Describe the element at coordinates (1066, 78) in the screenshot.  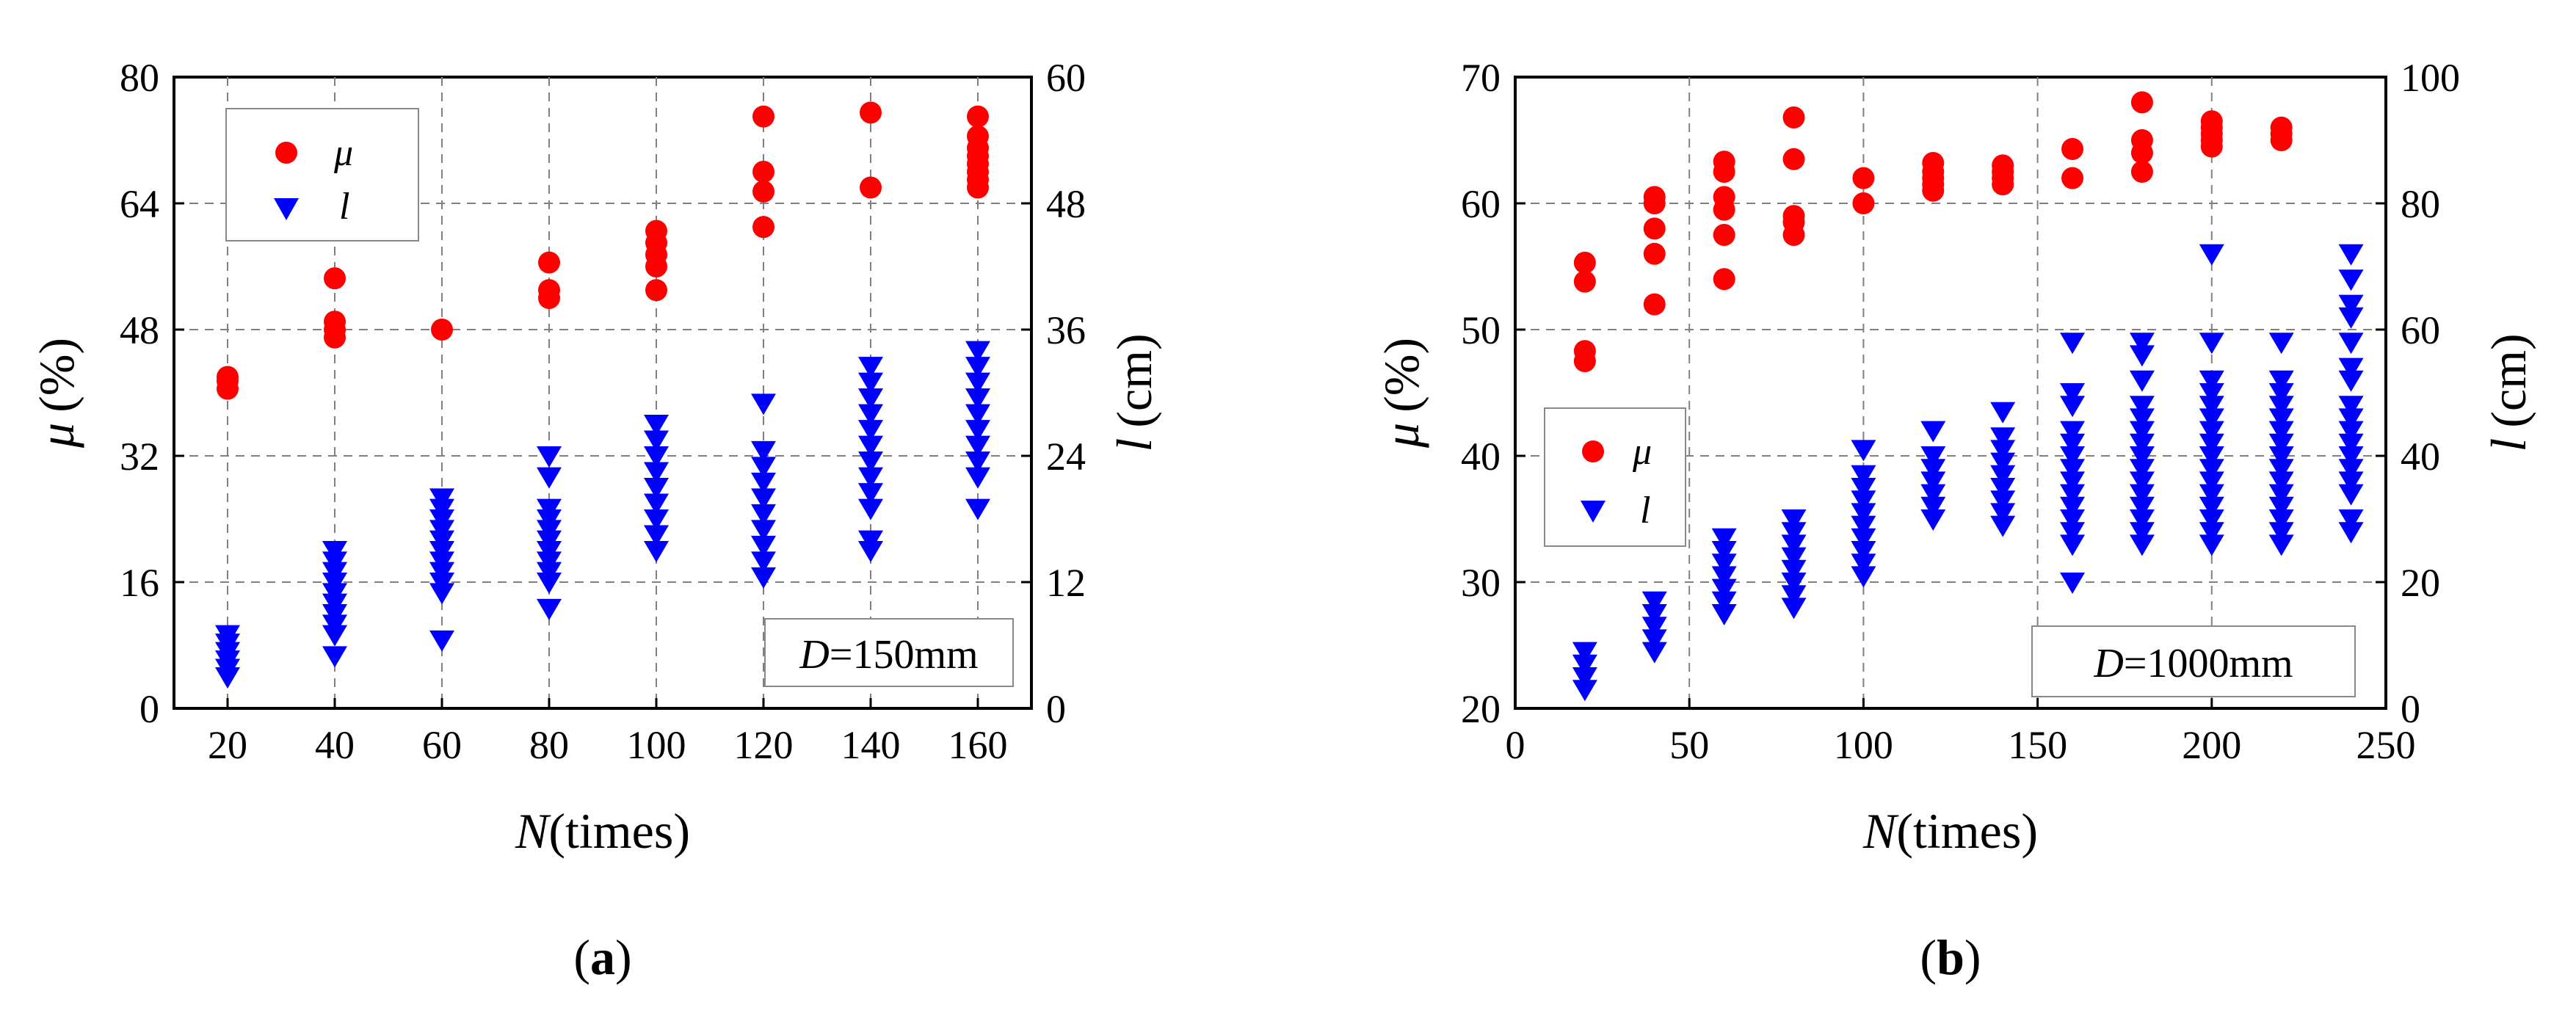
I see `y-right-tick-label: 60` at that location.